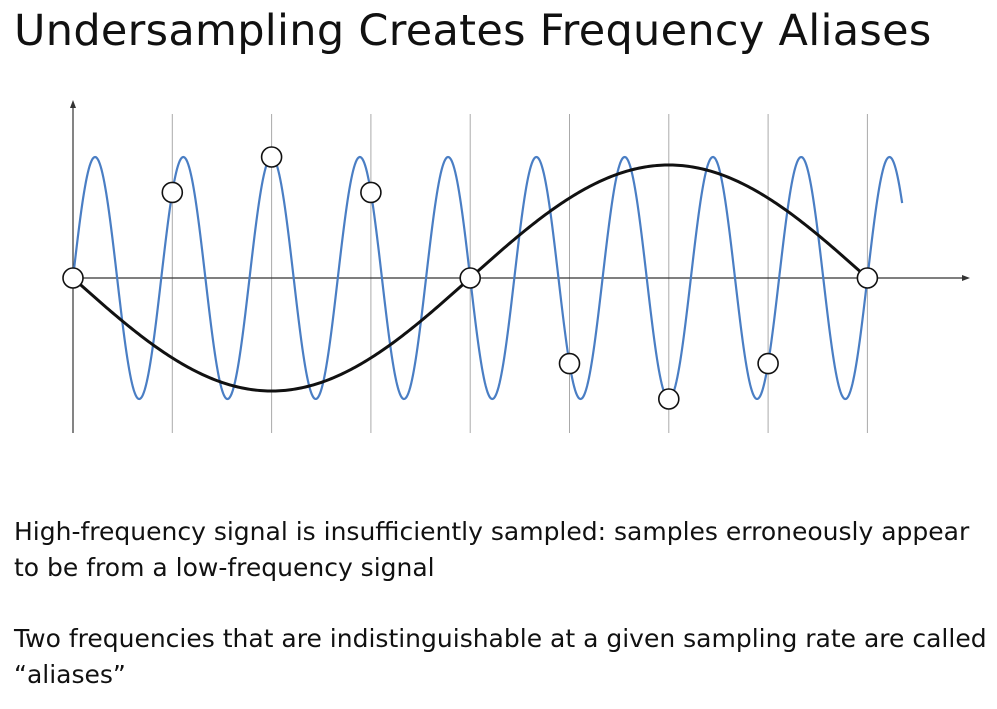 This screenshot has width=997, height=709. Describe the element at coordinates (966, 278) in the screenshot. I see `x-axis-arrow-icon` at that location.